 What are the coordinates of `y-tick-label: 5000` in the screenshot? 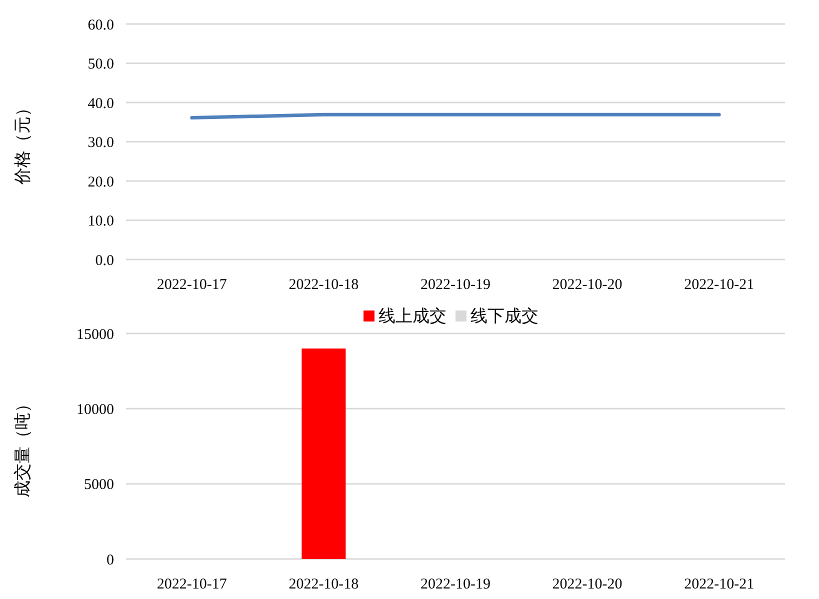 It's located at (99, 485).